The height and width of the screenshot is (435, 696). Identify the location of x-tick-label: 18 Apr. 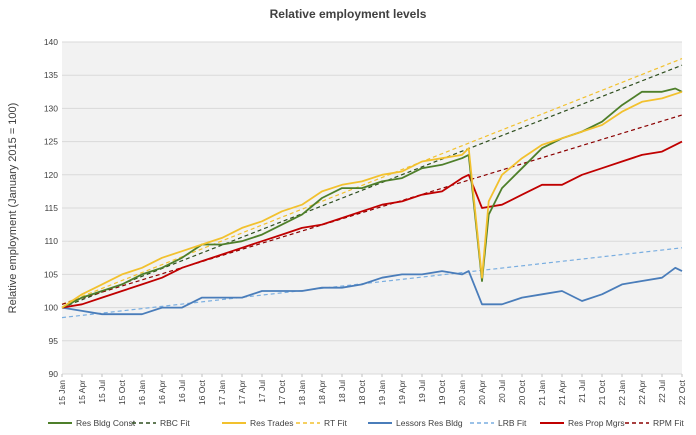
(322, 392).